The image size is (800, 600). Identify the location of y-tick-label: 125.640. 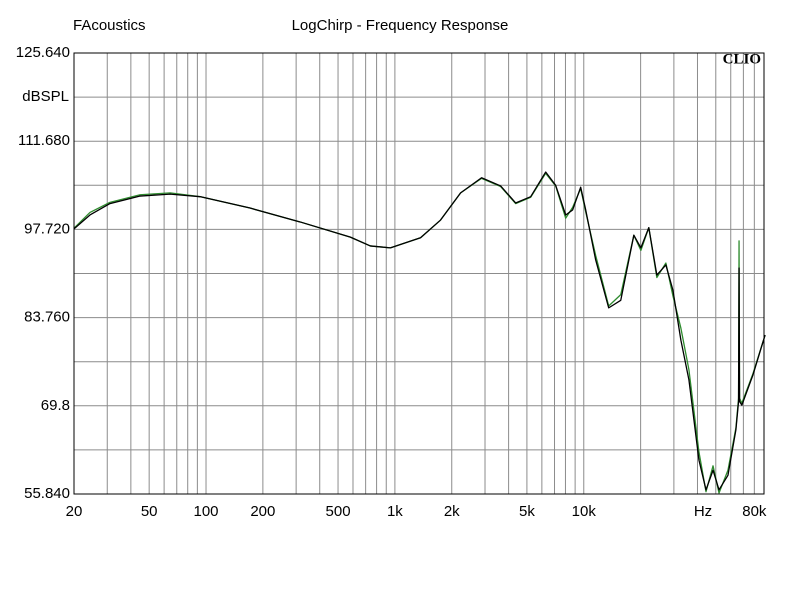
(43, 52).